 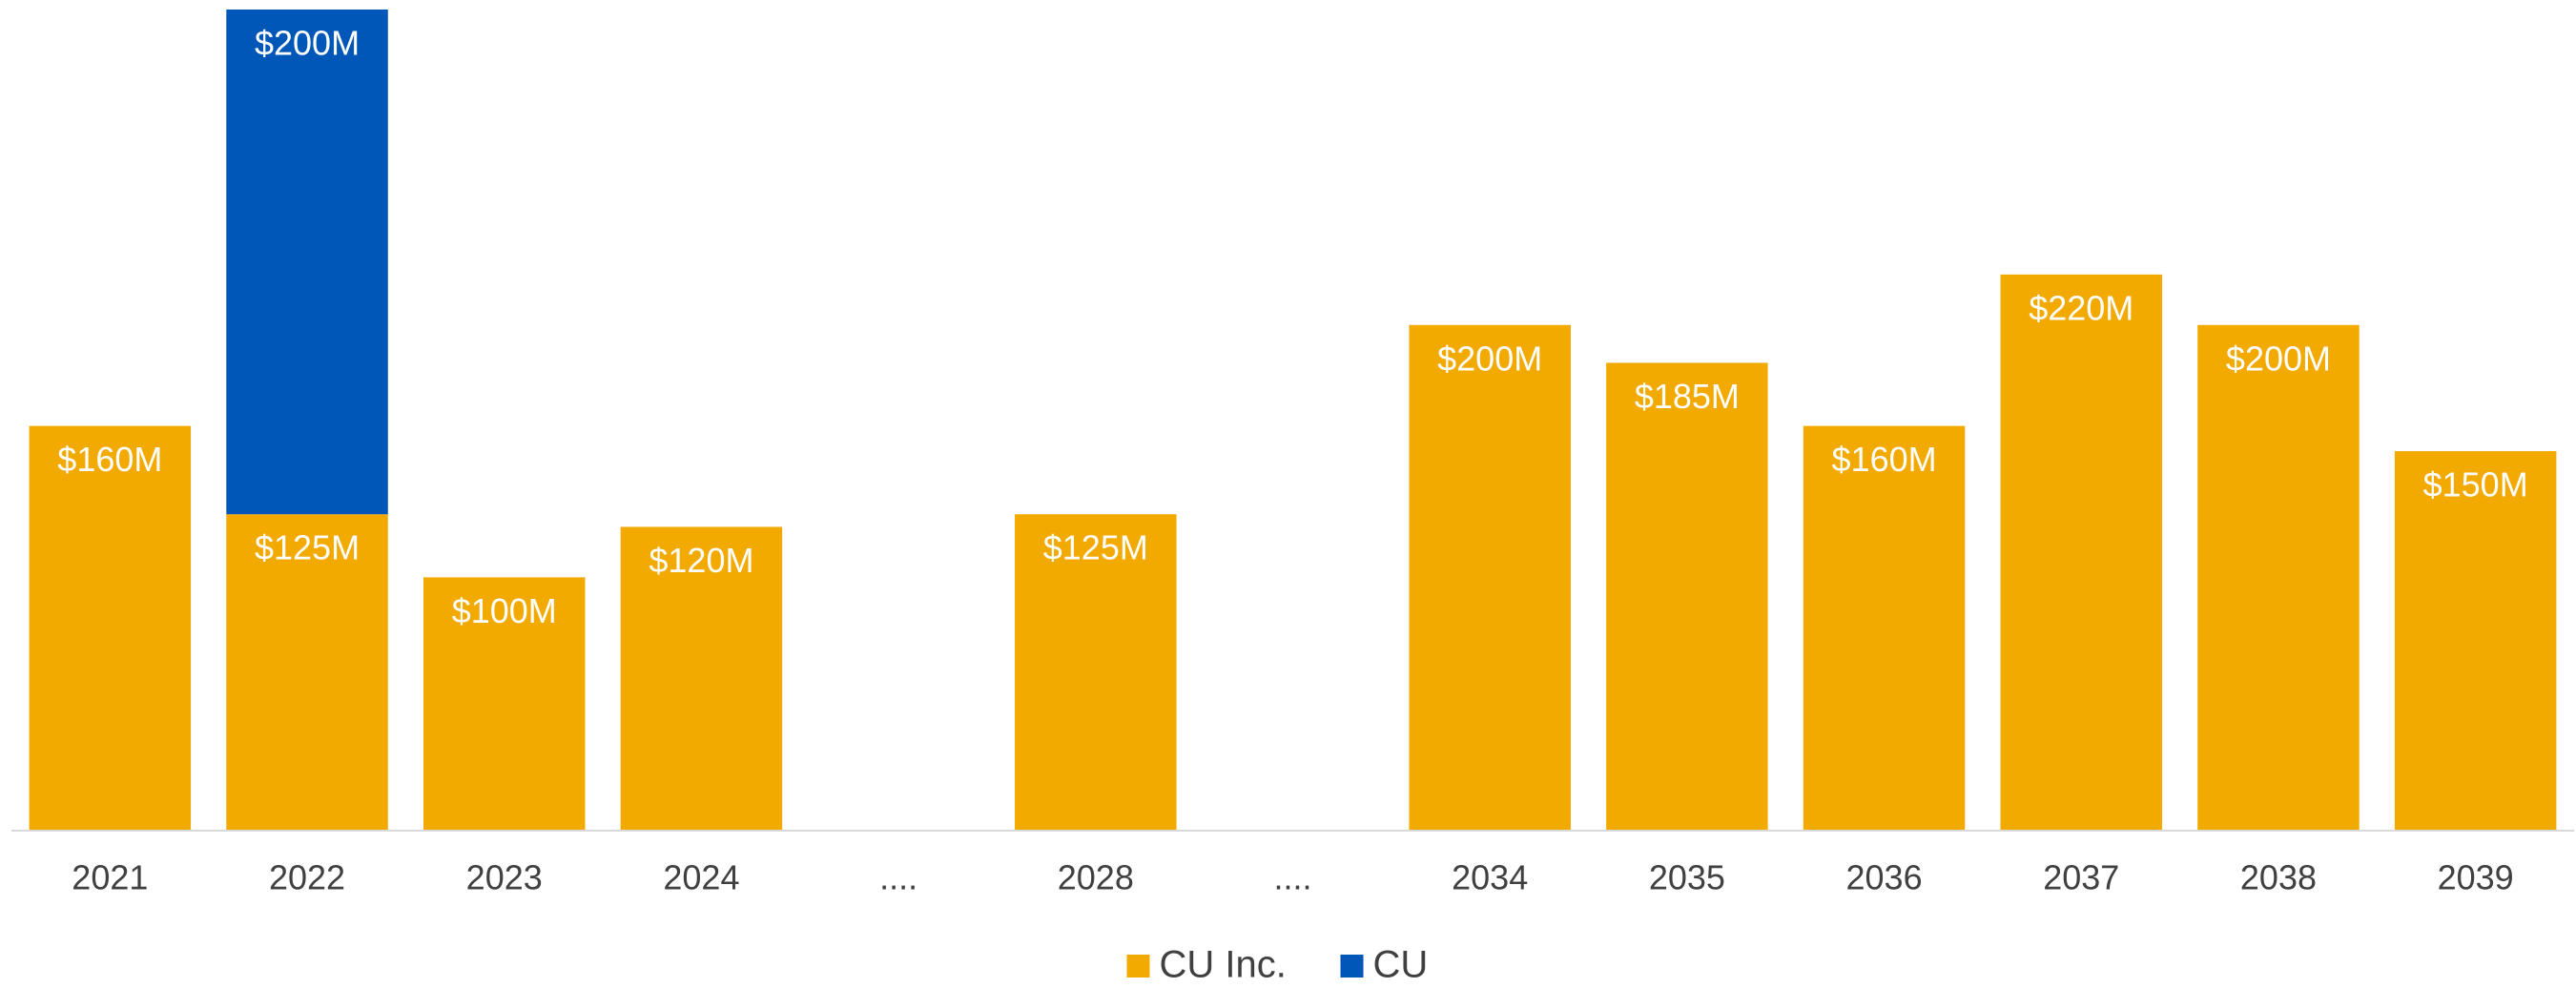 I want to click on data-label: $185M, so click(x=1687, y=396).